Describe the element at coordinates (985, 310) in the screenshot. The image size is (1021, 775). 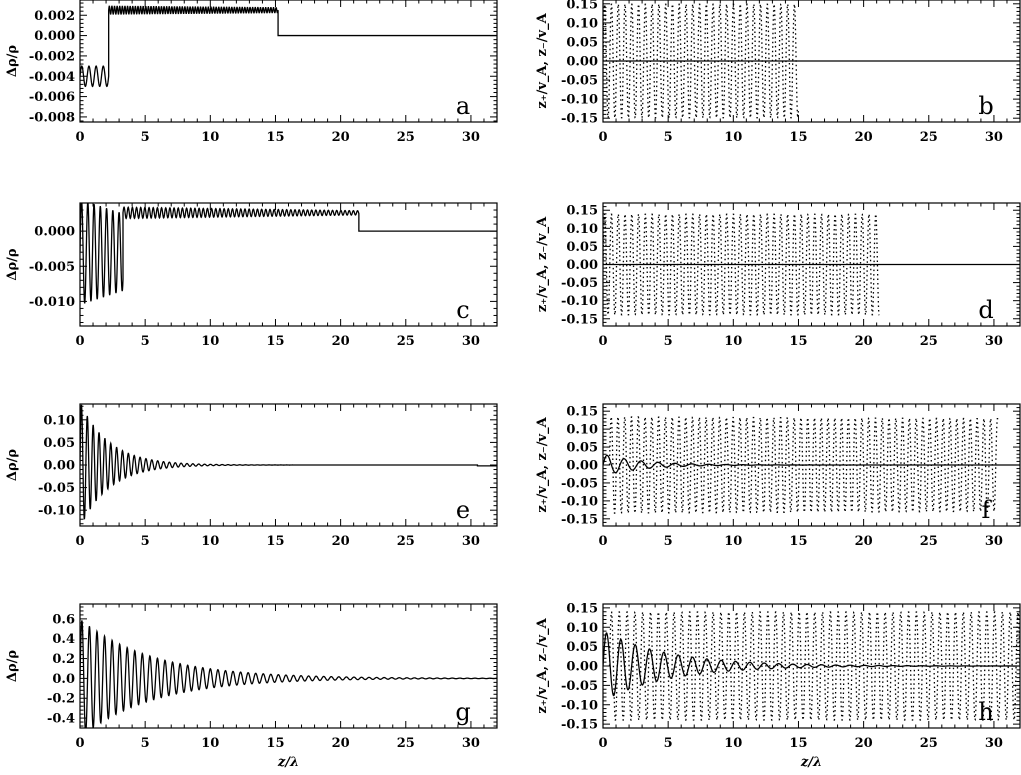
I see `panel-letter: d` at that location.